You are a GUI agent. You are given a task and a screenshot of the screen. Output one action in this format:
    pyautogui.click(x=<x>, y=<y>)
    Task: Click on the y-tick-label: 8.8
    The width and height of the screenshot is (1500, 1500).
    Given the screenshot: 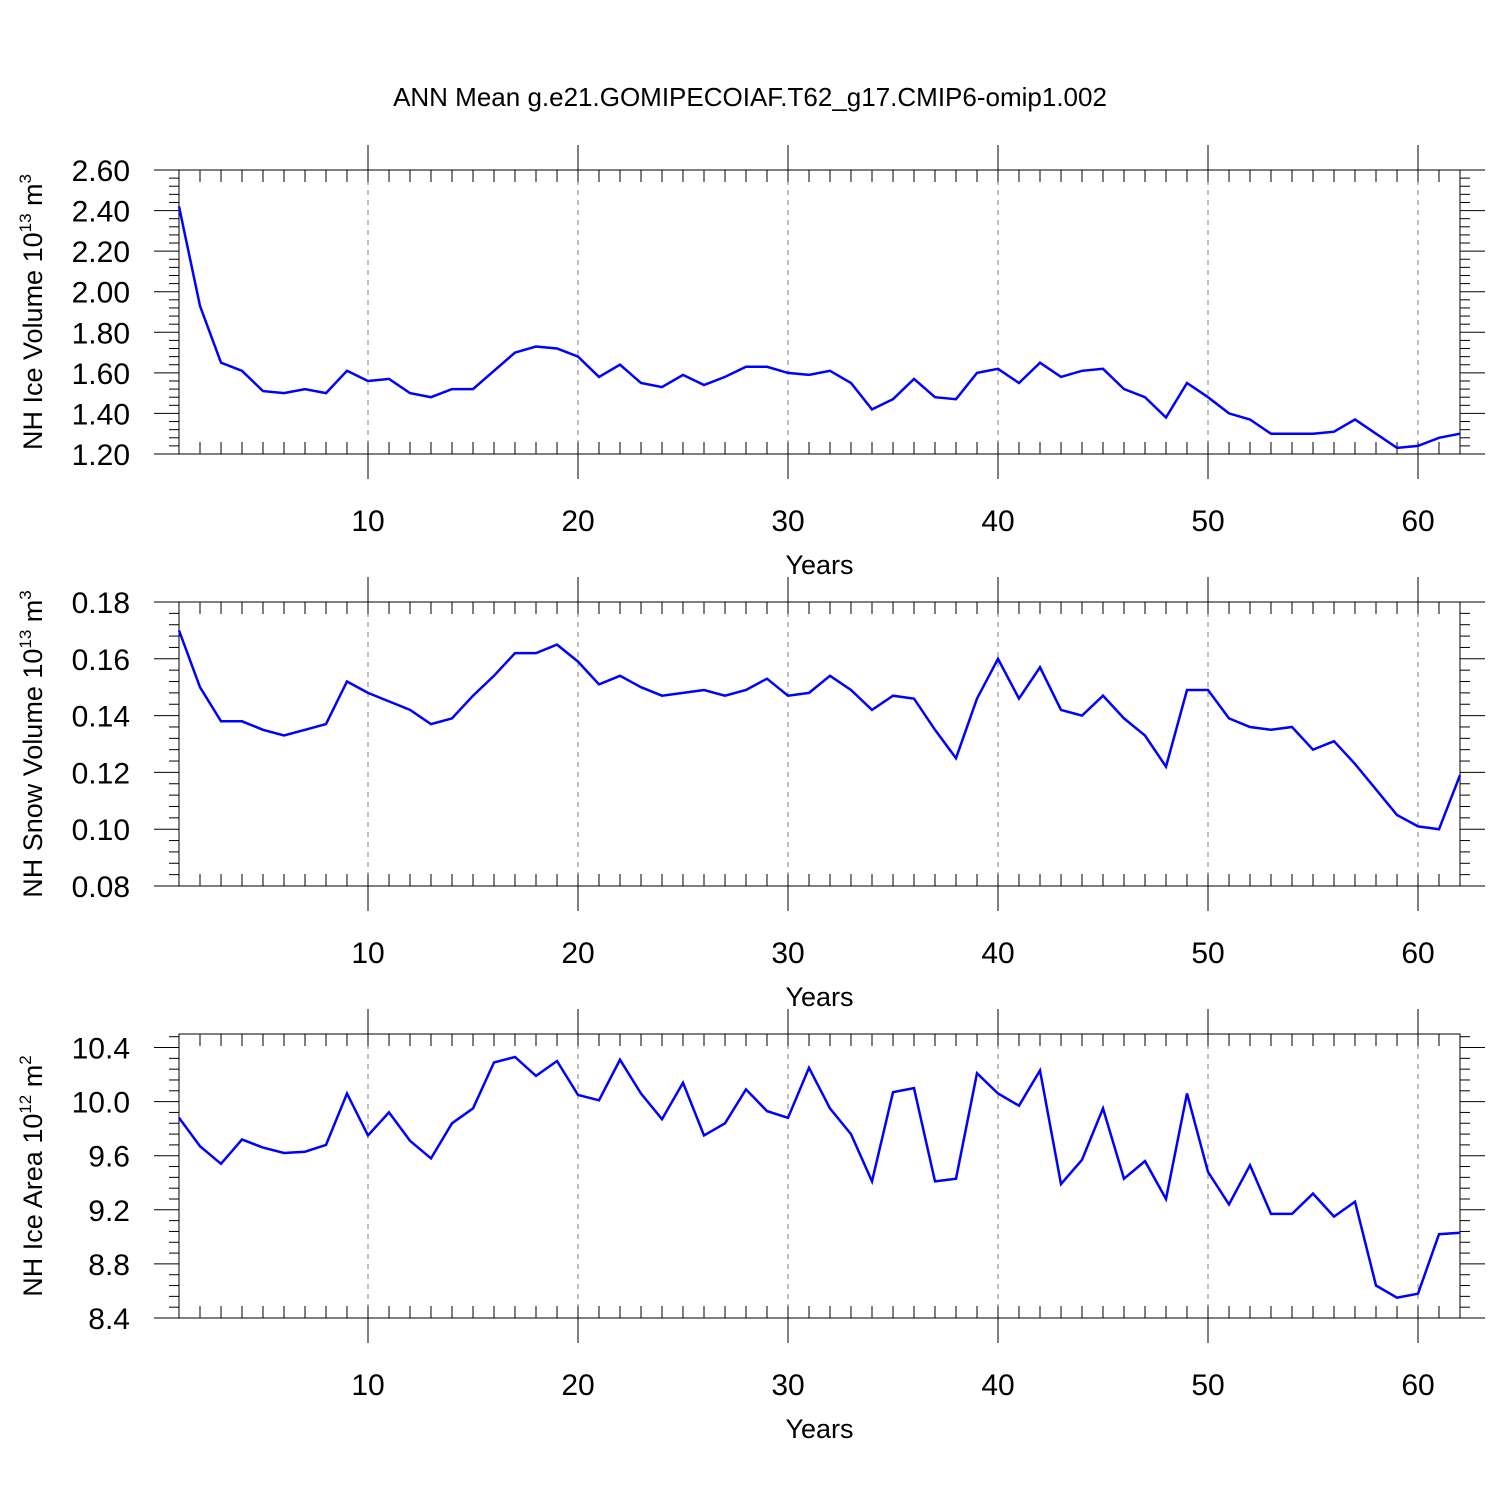 What is the action you would take?
    pyautogui.click(x=109, y=1265)
    